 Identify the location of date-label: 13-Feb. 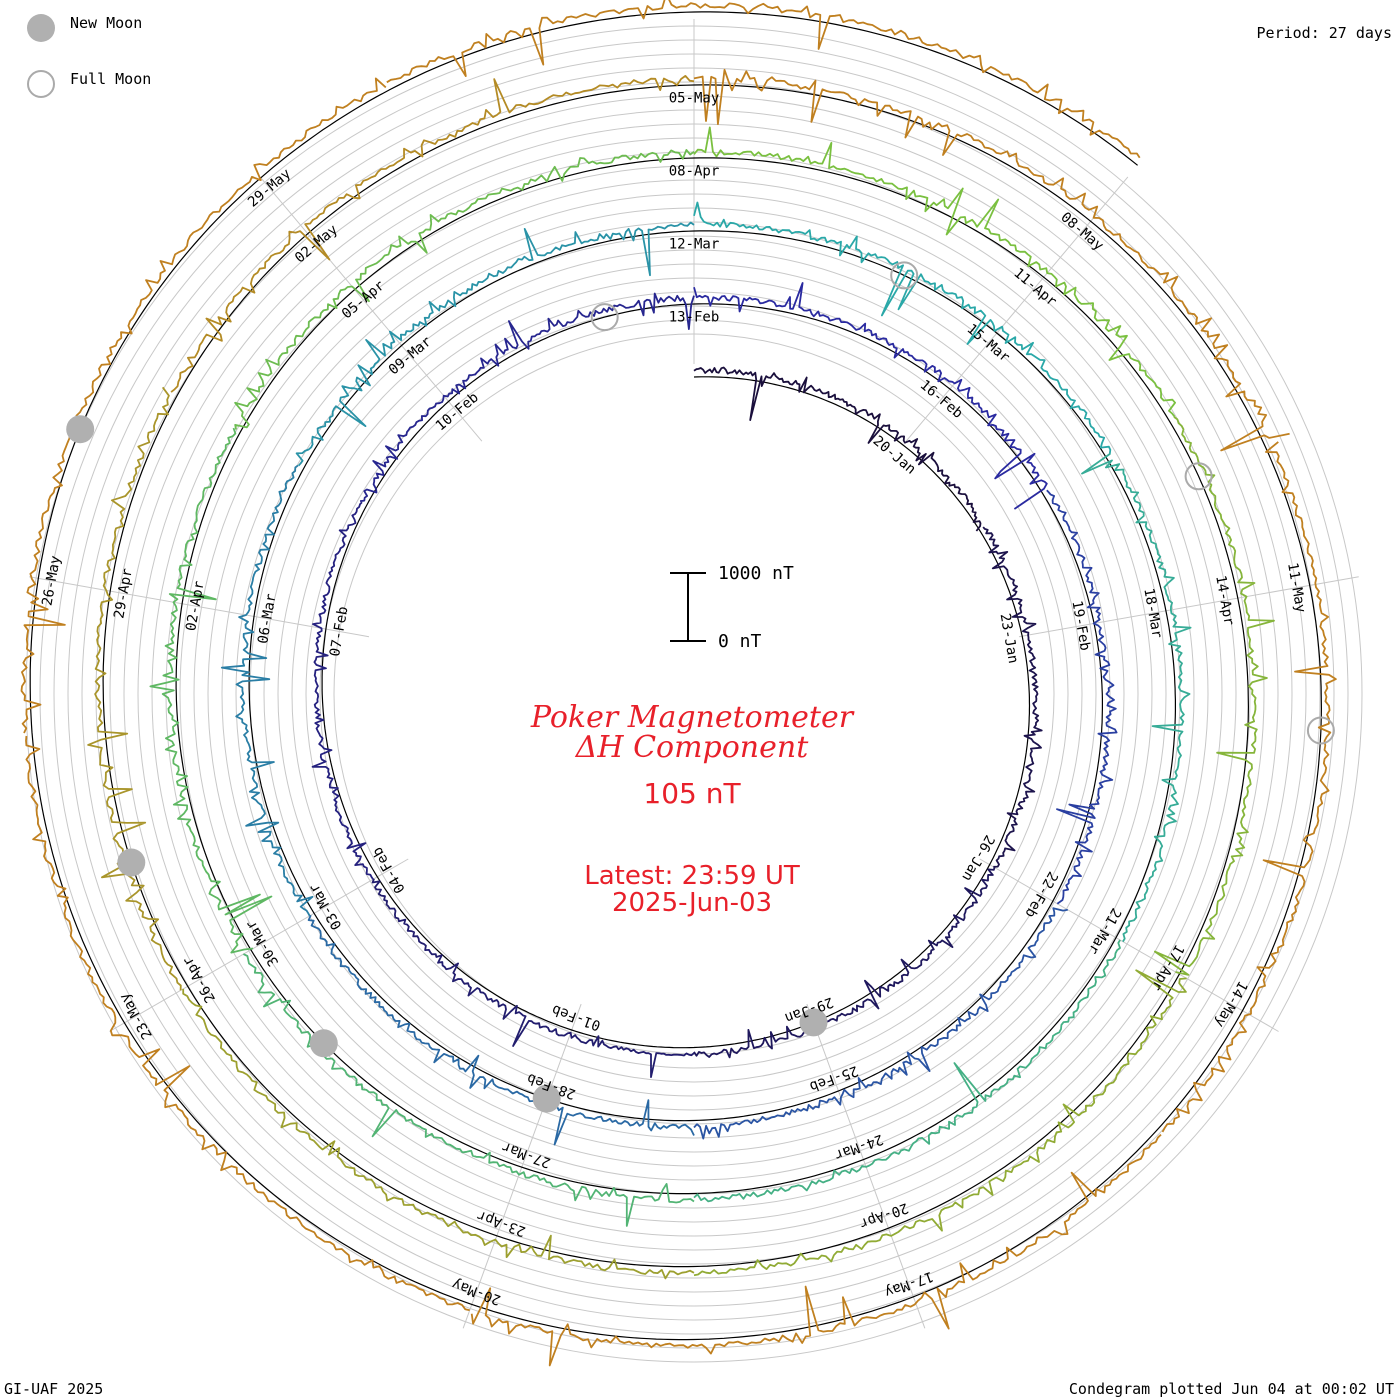
(694, 318).